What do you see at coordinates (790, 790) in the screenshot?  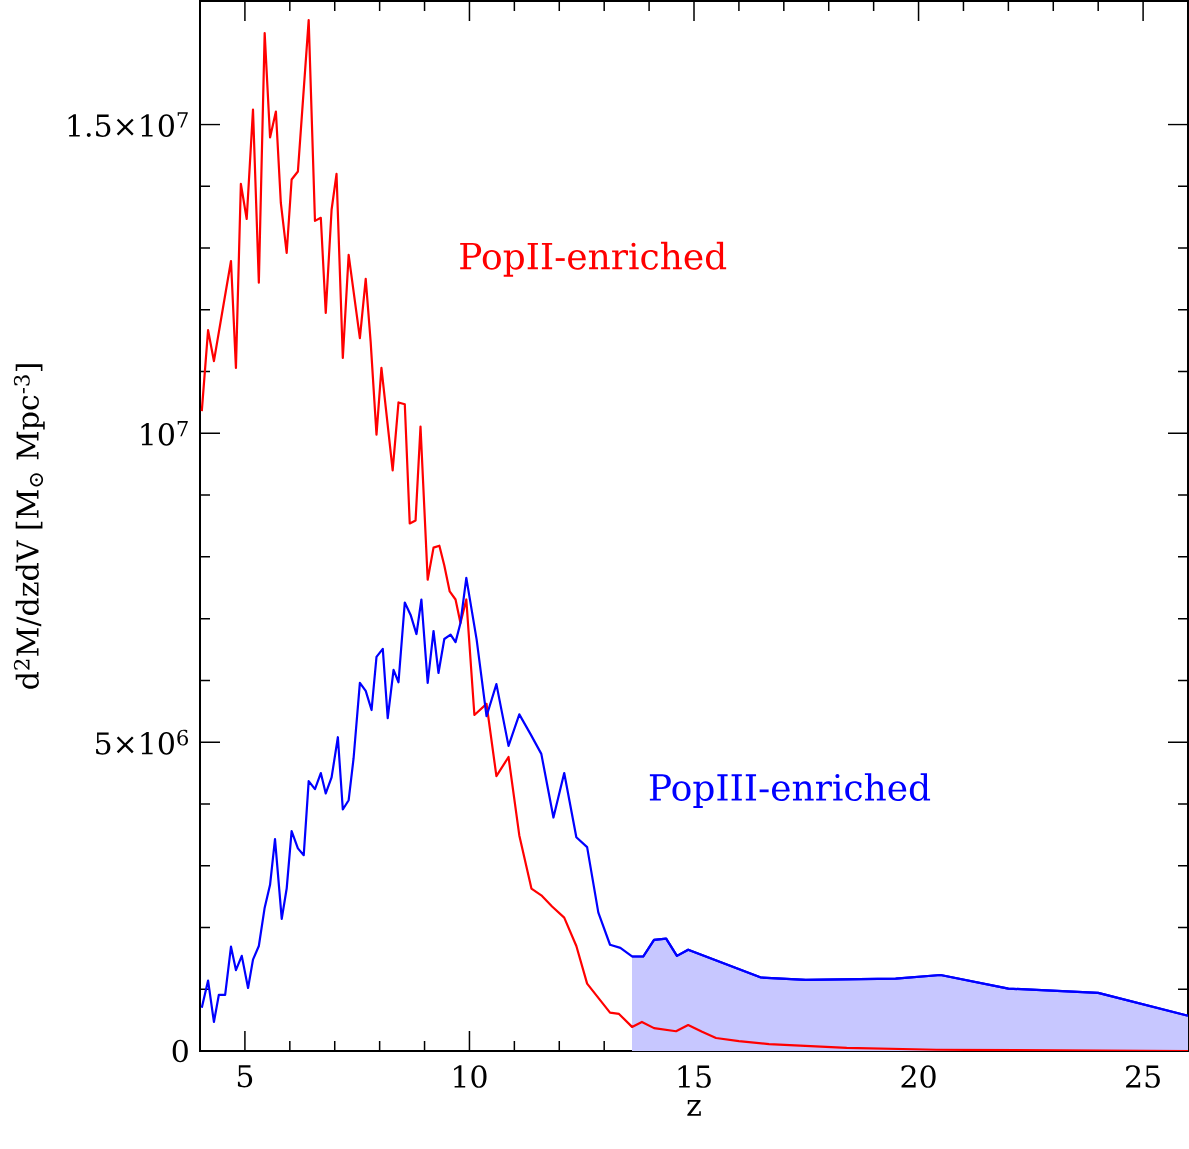 I see `text: PopIII-enriched` at bounding box center [790, 790].